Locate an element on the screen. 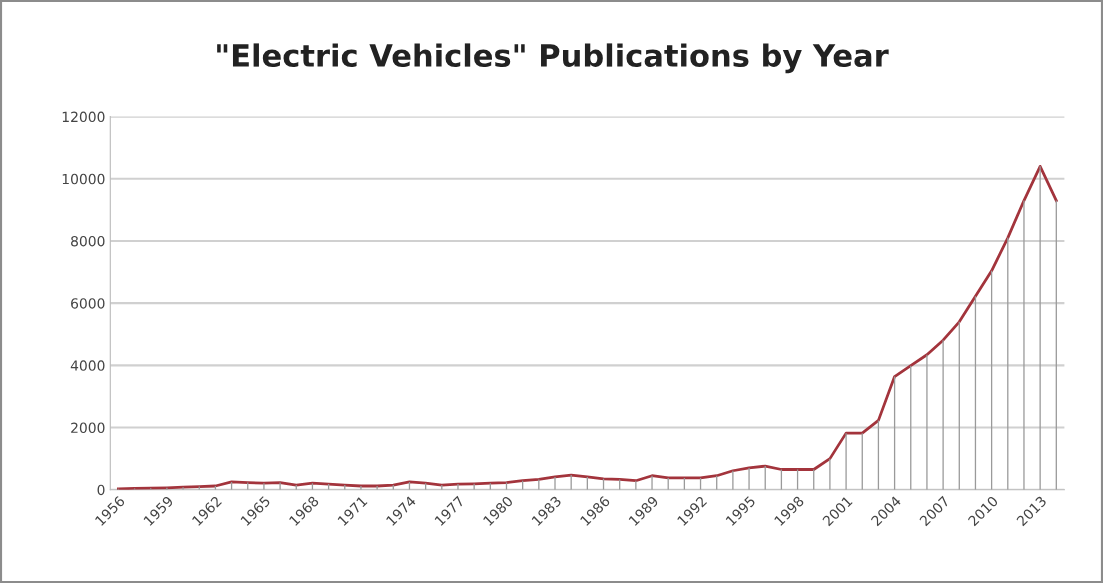  y-tick-label: 12000 is located at coordinates (83, 117).